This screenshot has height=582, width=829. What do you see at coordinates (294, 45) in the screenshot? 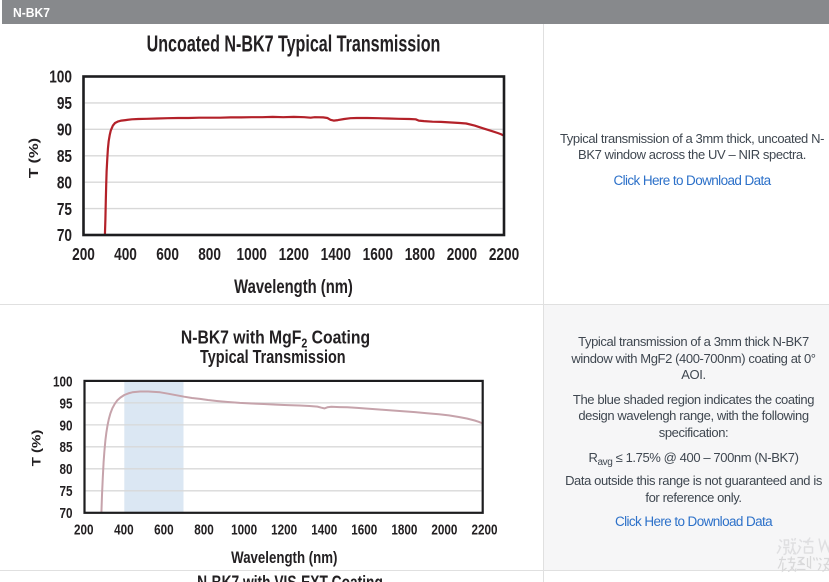
I see `svg-text:Uncoated N-BK7 Typical Transmi: Uncoated N-BK7 Typical Transmission` at bounding box center [294, 45].